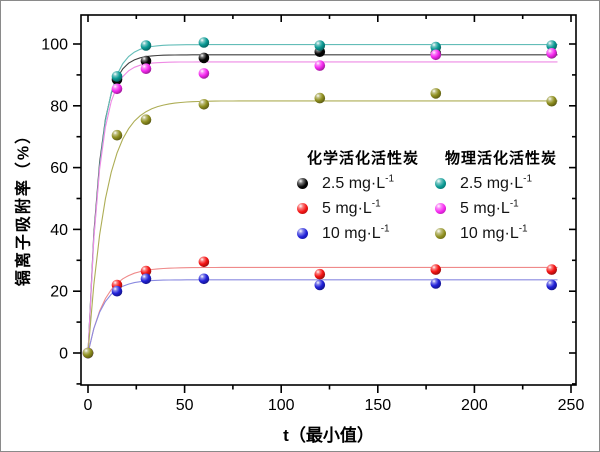  I want to click on legend-group-physical: 物理活化活性炭 2.5 mg·L-1 5 mg·L-1 10 mg·L-1, so click(496, 196).